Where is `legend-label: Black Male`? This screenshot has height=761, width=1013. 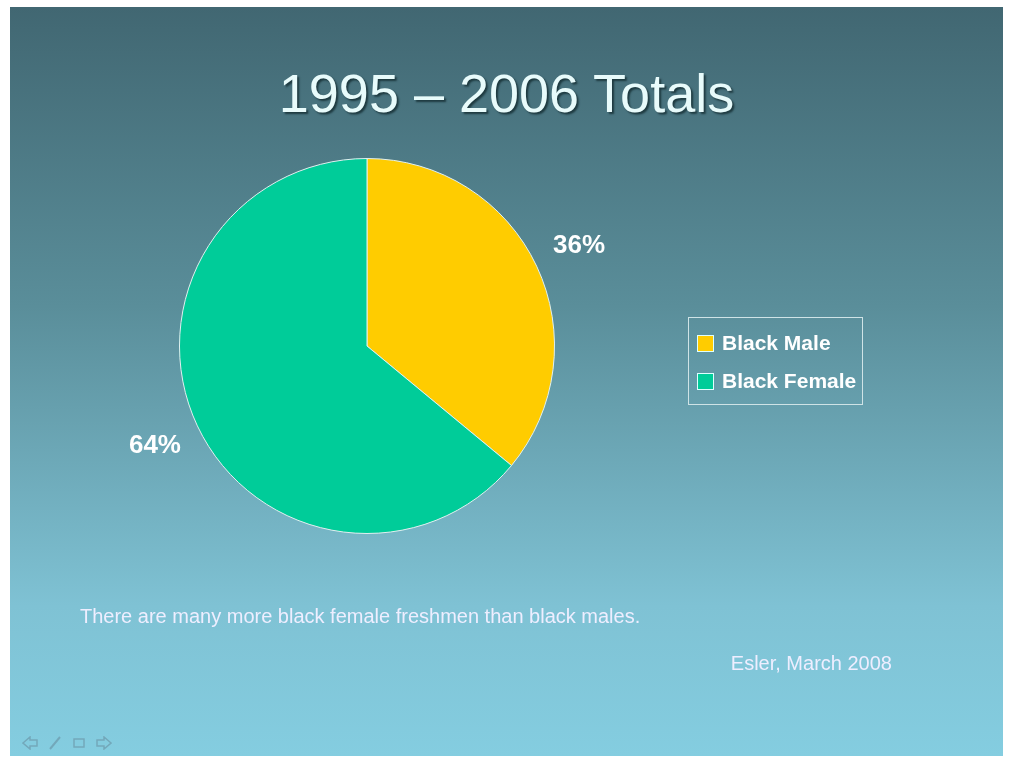 legend-label: Black Male is located at coordinates (776, 343).